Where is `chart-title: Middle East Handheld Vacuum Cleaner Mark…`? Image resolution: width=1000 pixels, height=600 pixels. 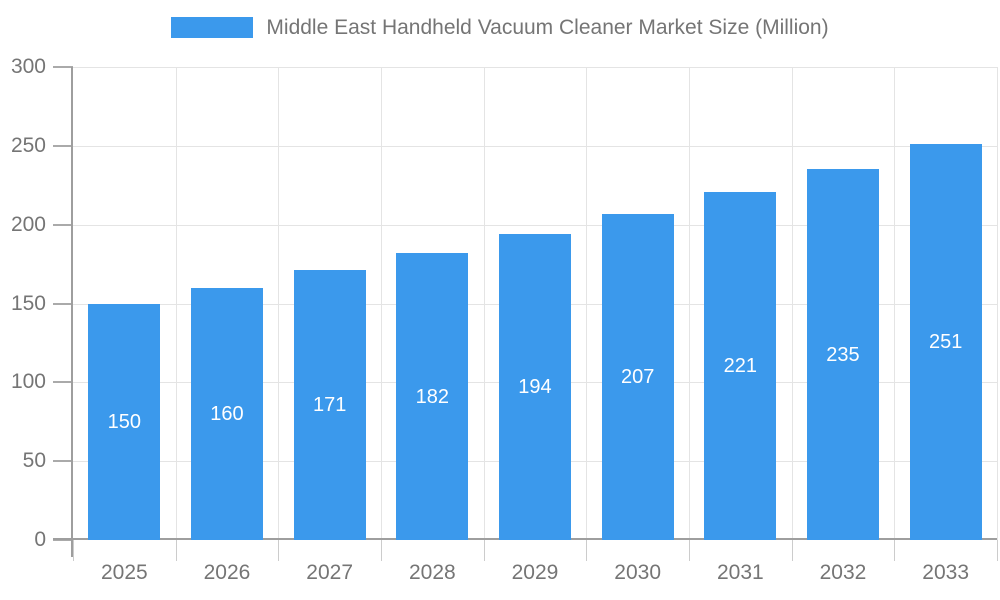
chart-title: Middle East Handheld Vacuum Cleaner Mark… is located at coordinates (547, 27).